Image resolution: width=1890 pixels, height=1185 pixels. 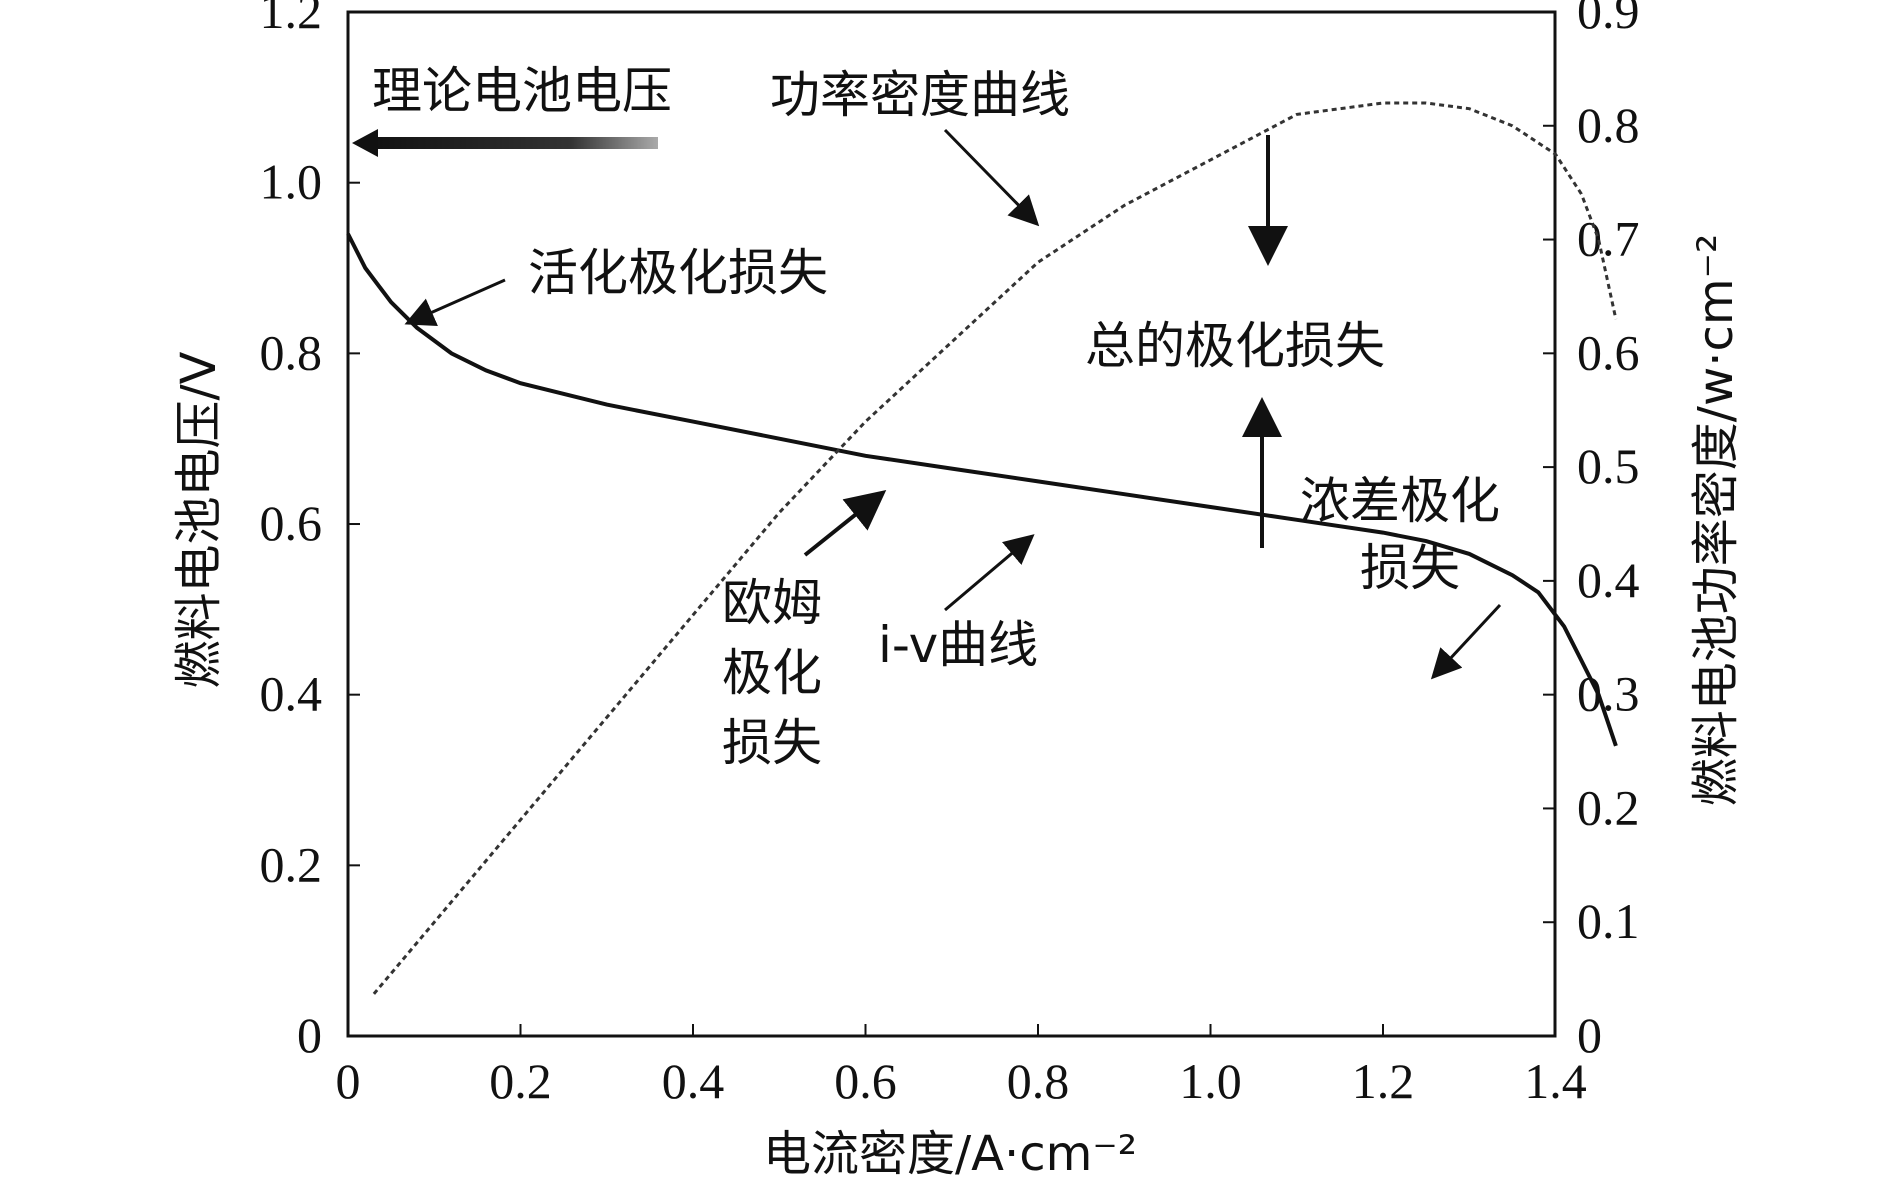 I want to click on y-right-tick-label: 0.5, so click(x=1608, y=466).